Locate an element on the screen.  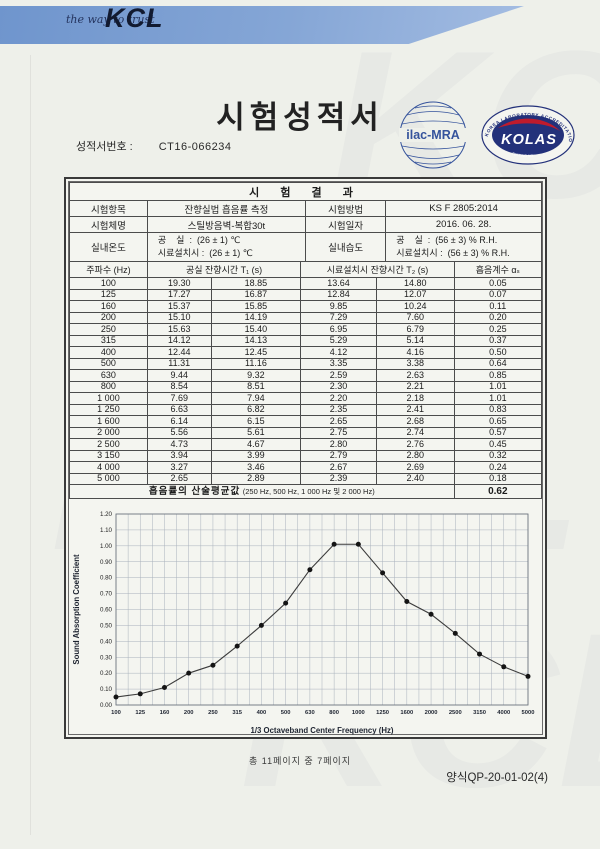
freq-table-row: 4 000 3.27 3.46 2.67 2.69 0.24 is located at coordinates (306, 467).